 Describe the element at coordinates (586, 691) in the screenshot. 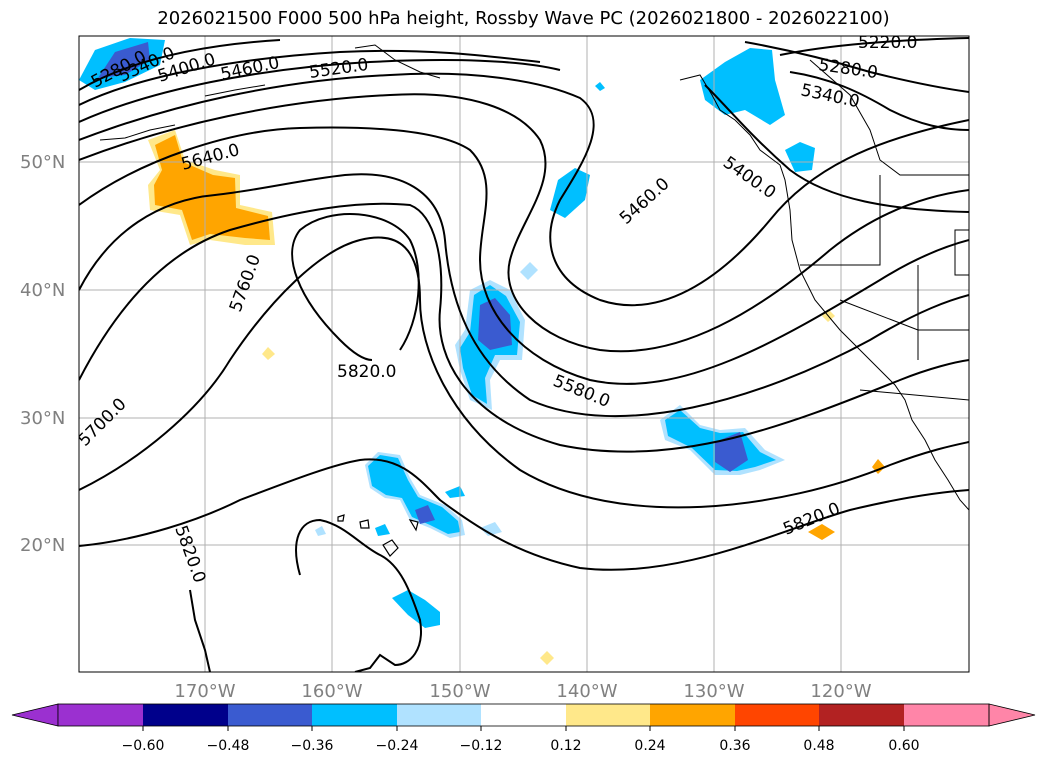

I see `longitude-label: 140°W` at that location.